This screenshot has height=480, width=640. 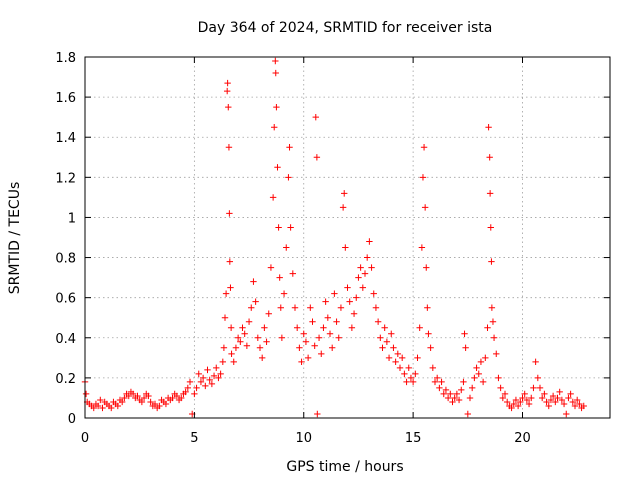 I want to click on x-tick-label: 5, so click(x=194, y=438).